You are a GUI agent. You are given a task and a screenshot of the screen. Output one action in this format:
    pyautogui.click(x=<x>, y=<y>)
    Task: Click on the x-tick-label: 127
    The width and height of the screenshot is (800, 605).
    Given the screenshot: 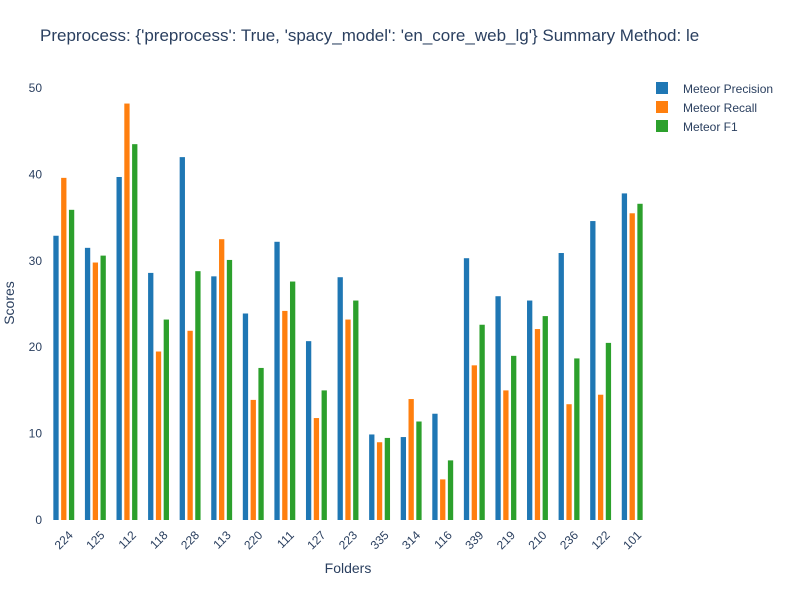 What is the action you would take?
    pyautogui.click(x=316, y=540)
    